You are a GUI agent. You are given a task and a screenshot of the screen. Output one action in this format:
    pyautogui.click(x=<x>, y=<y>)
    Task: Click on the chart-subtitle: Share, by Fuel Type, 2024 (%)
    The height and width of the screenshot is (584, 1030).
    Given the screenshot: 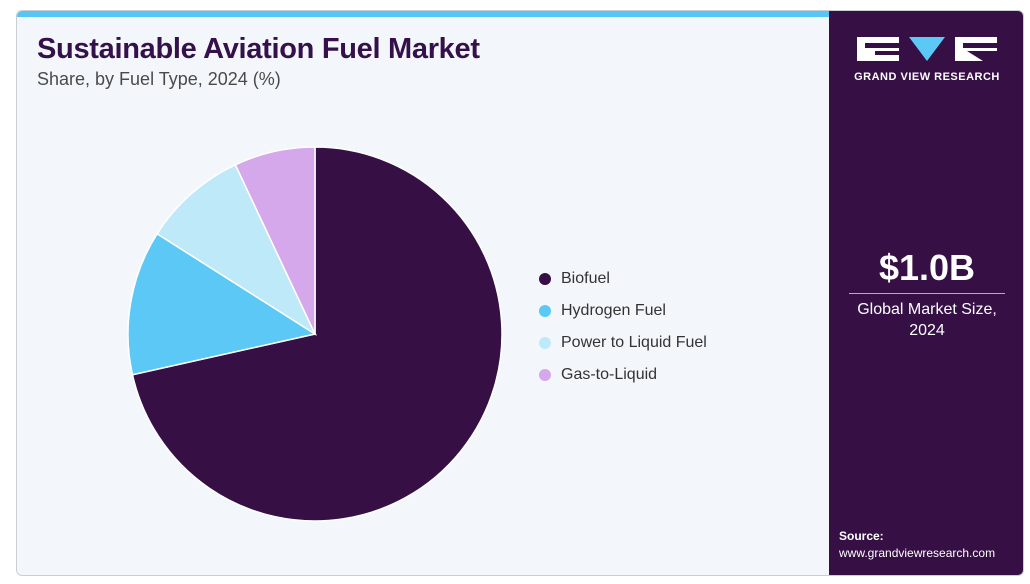 What is the action you would take?
    pyautogui.click(x=159, y=79)
    